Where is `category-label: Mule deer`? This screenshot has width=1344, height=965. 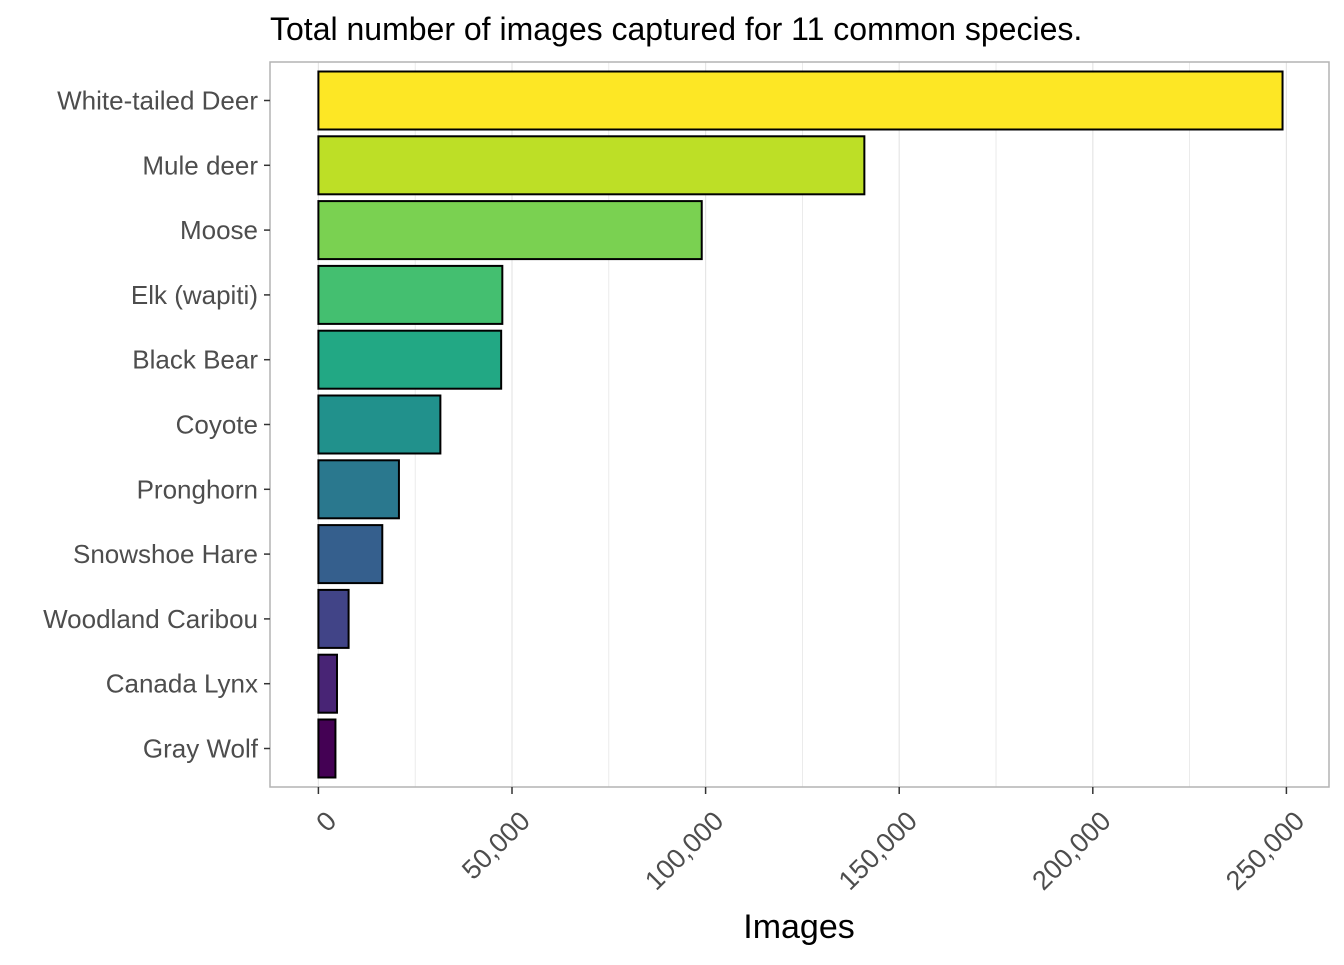
category-label: Mule deer is located at coordinates (200, 165).